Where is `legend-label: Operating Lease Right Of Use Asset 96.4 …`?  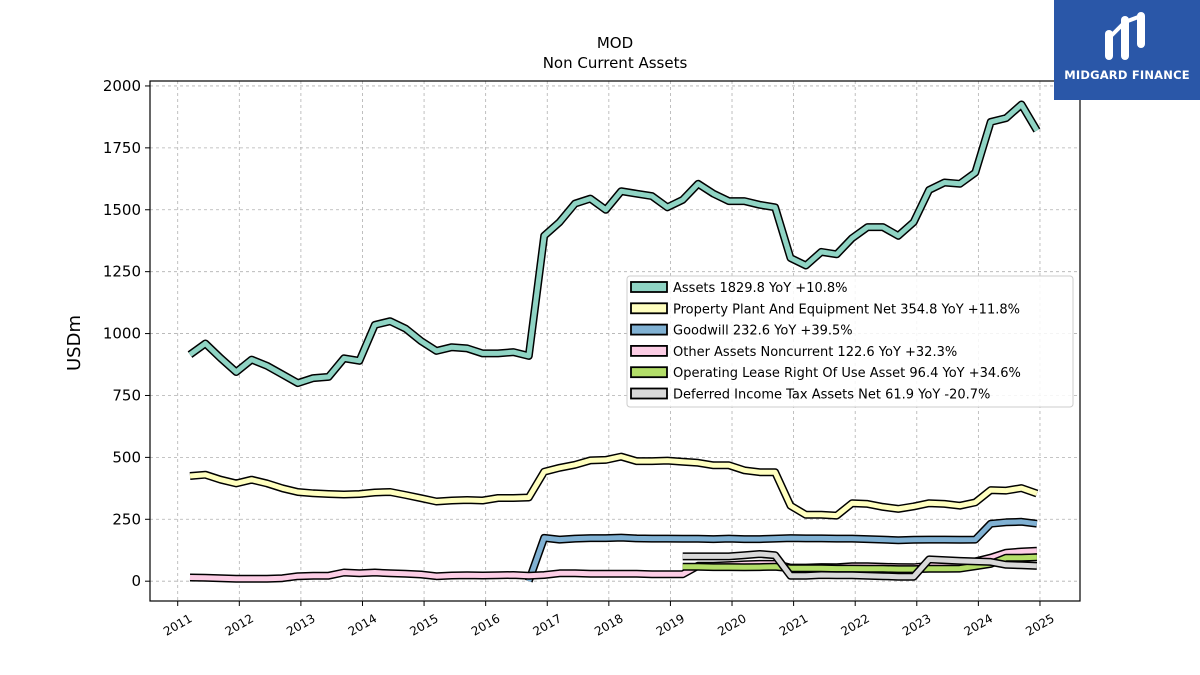
legend-label: Operating Lease Right Of Use Asset 96.4 … is located at coordinates (847, 373).